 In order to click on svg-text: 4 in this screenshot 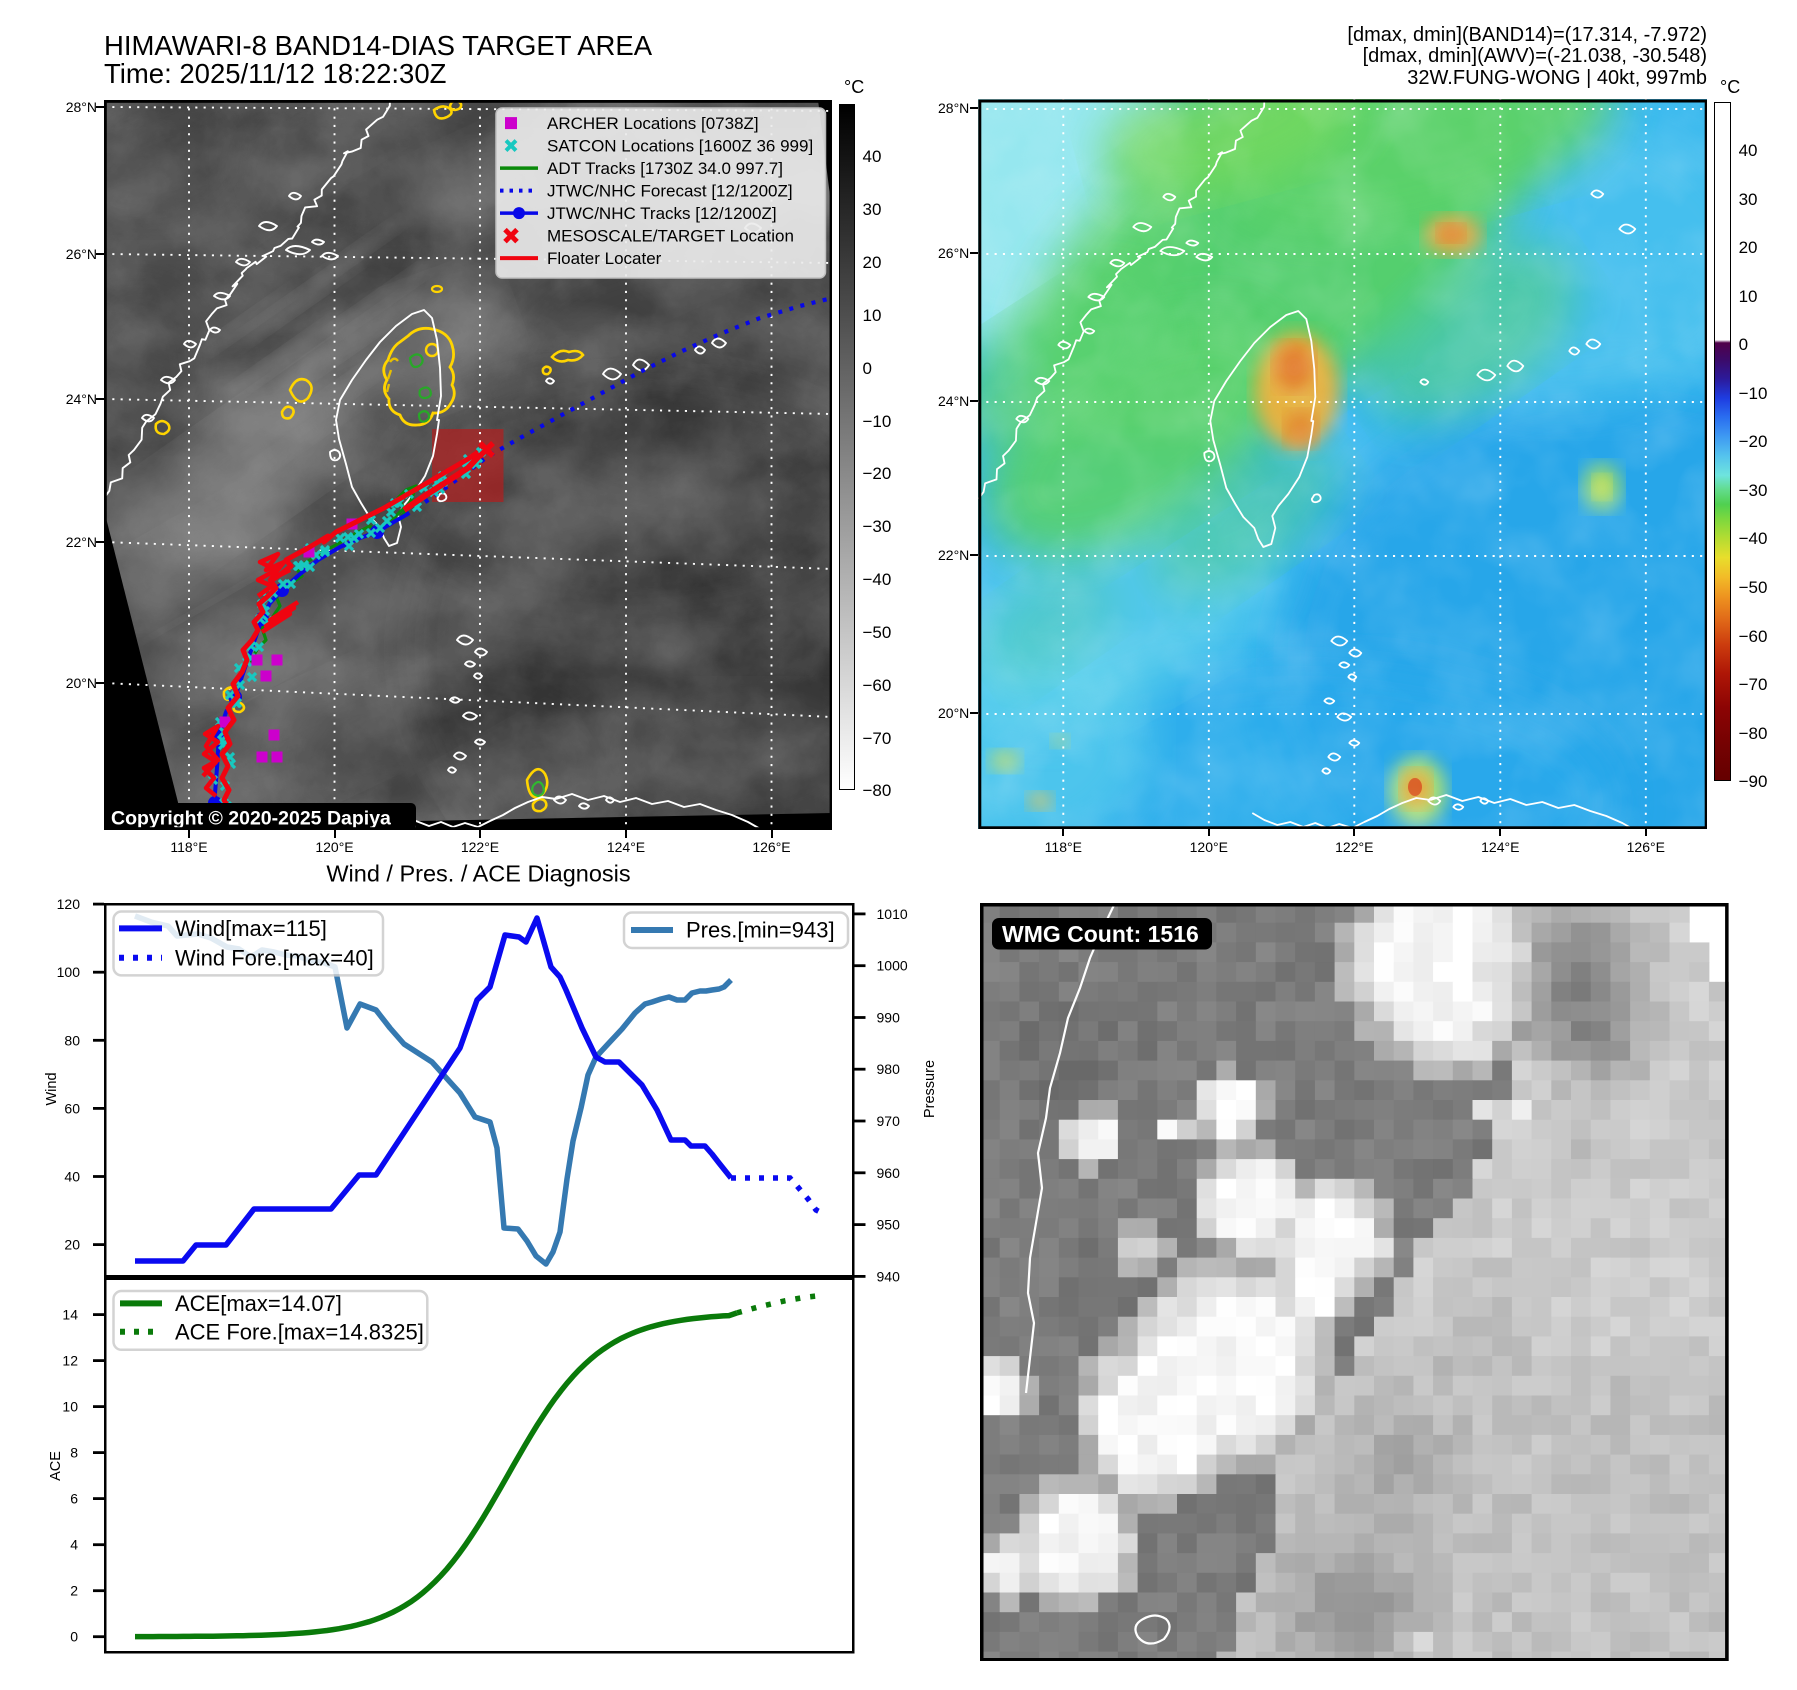, I will do `click(74, 1545)`.